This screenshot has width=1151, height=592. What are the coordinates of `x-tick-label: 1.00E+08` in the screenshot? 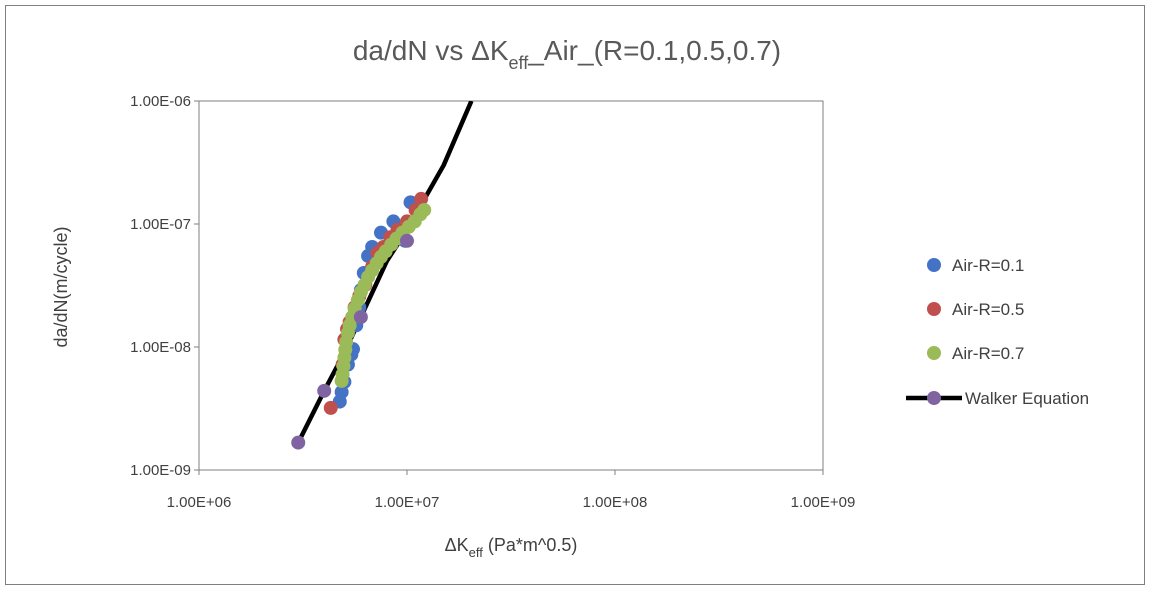 It's located at (615, 502).